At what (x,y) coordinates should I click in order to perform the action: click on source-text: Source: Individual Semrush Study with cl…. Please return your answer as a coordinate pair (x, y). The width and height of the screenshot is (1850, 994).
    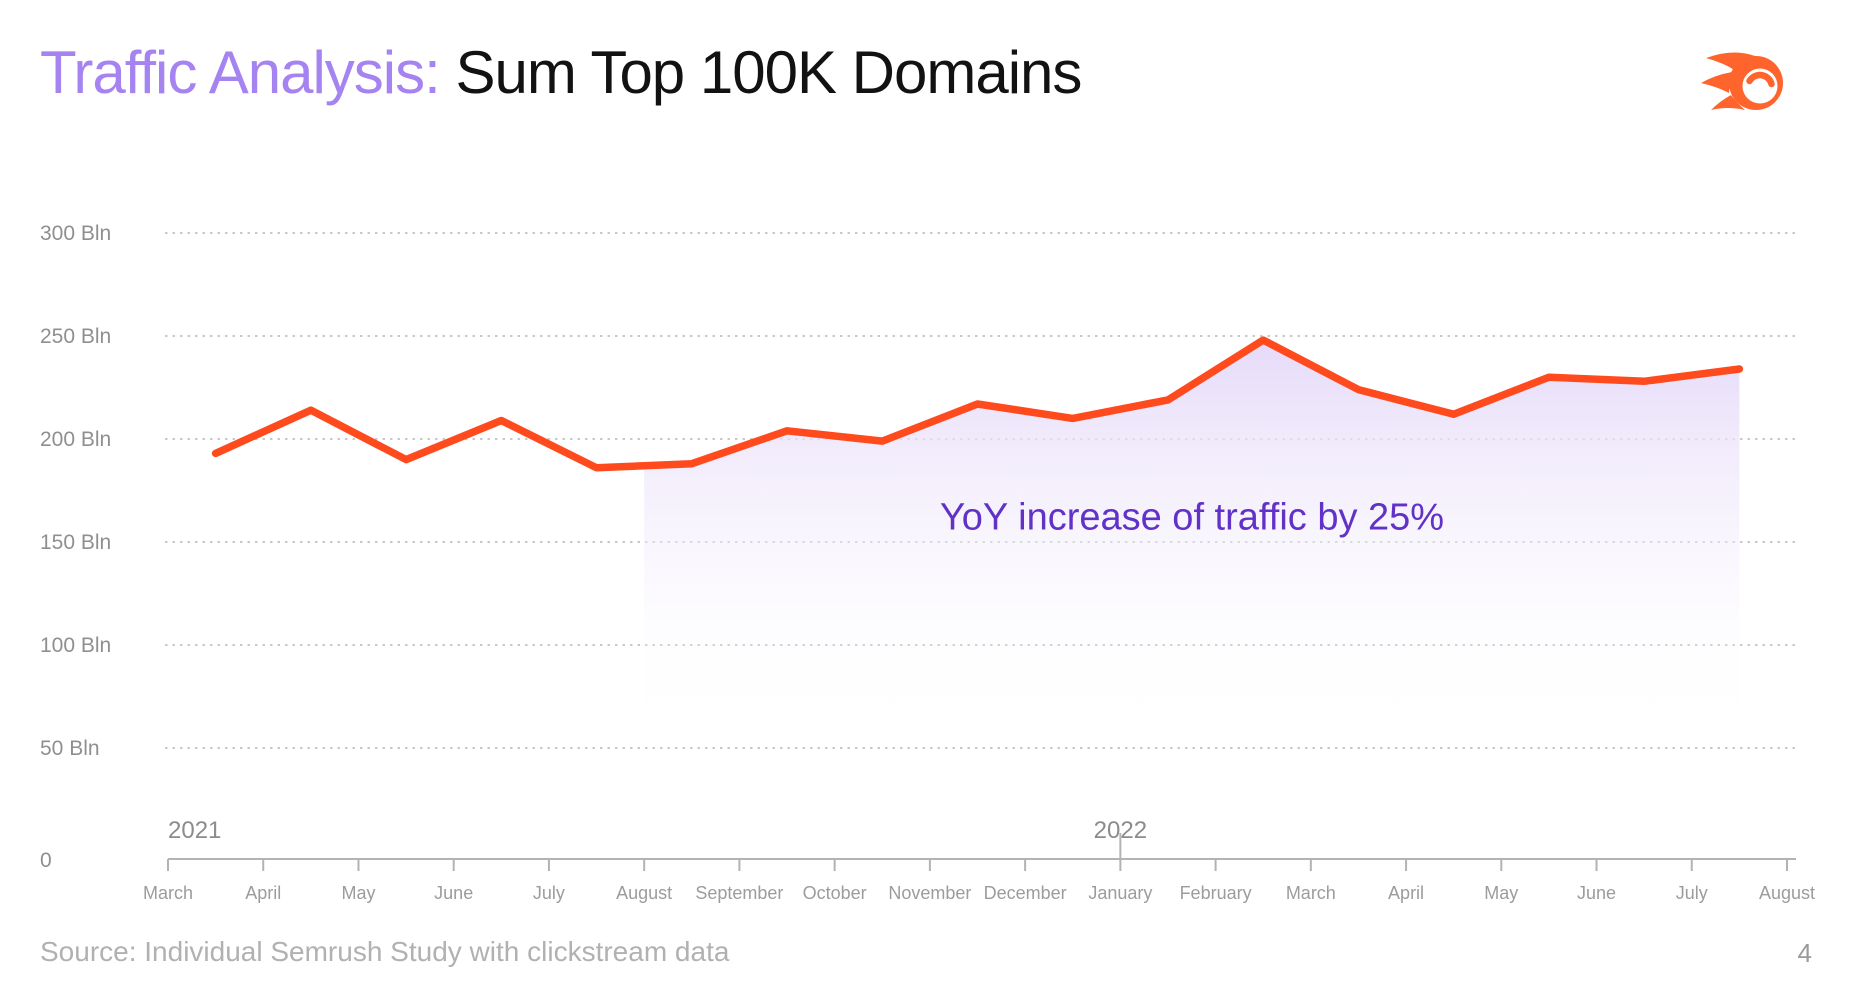
    Looking at the image, I should click on (385, 951).